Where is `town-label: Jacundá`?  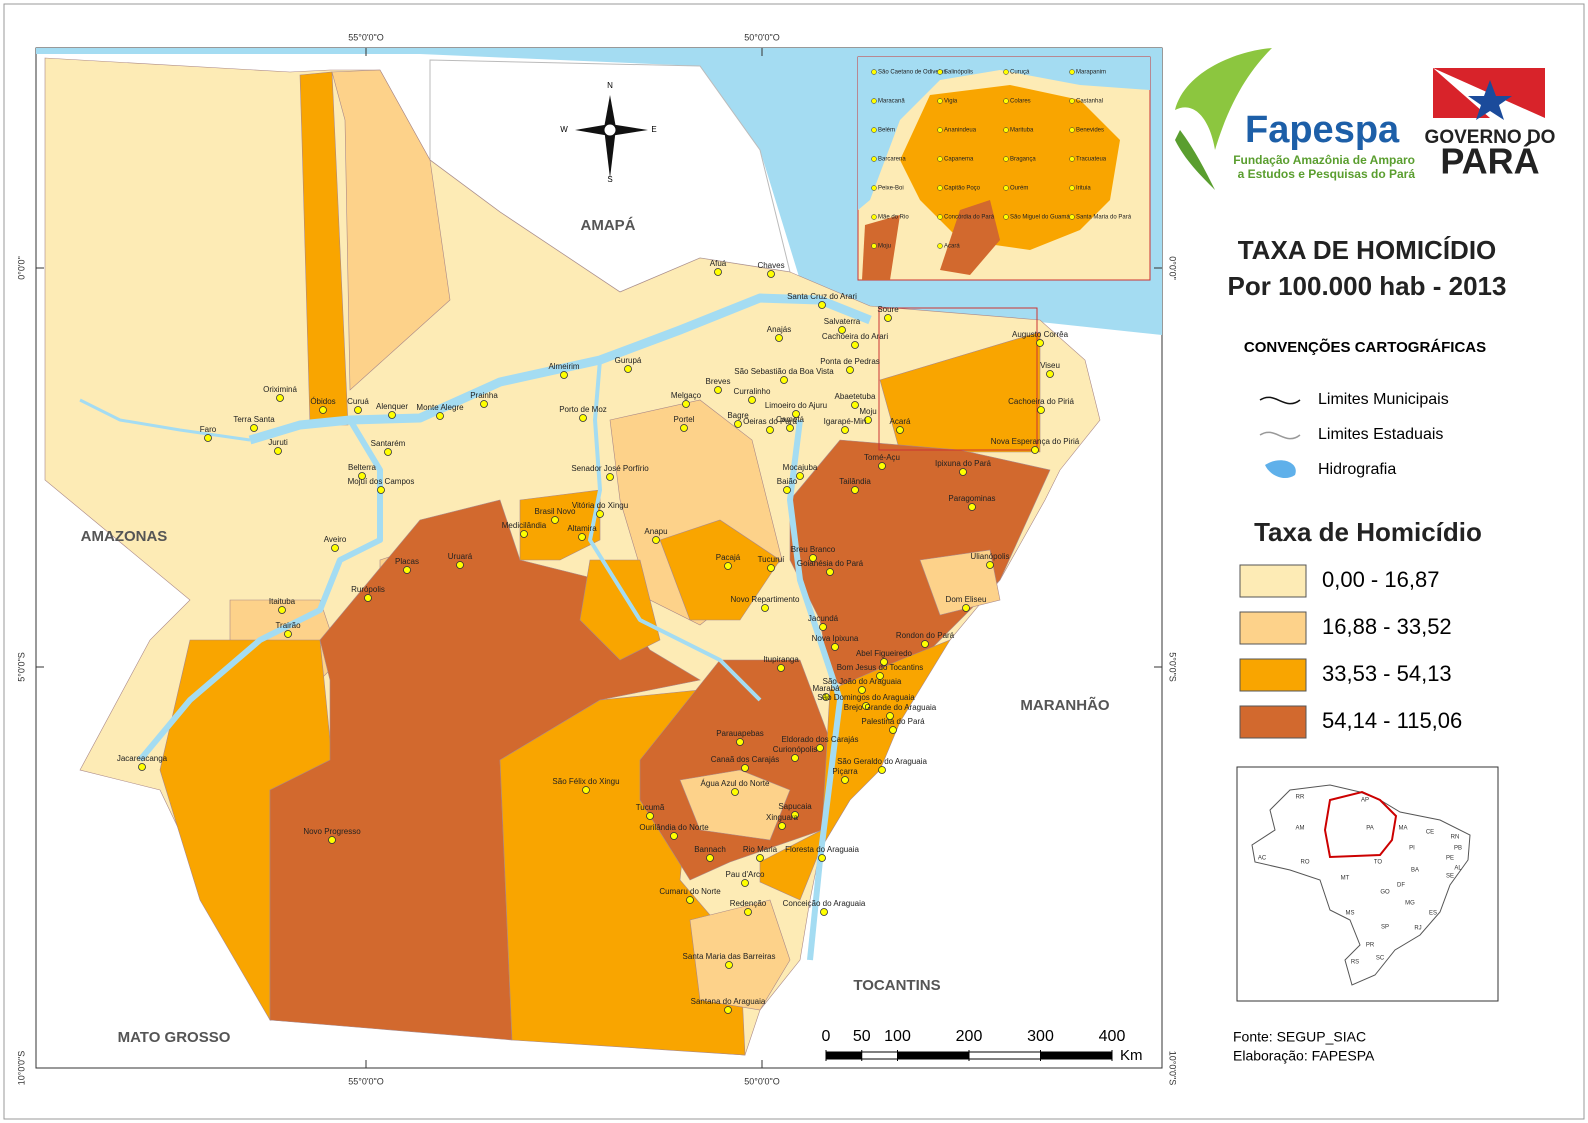 town-label: Jacundá is located at coordinates (823, 618).